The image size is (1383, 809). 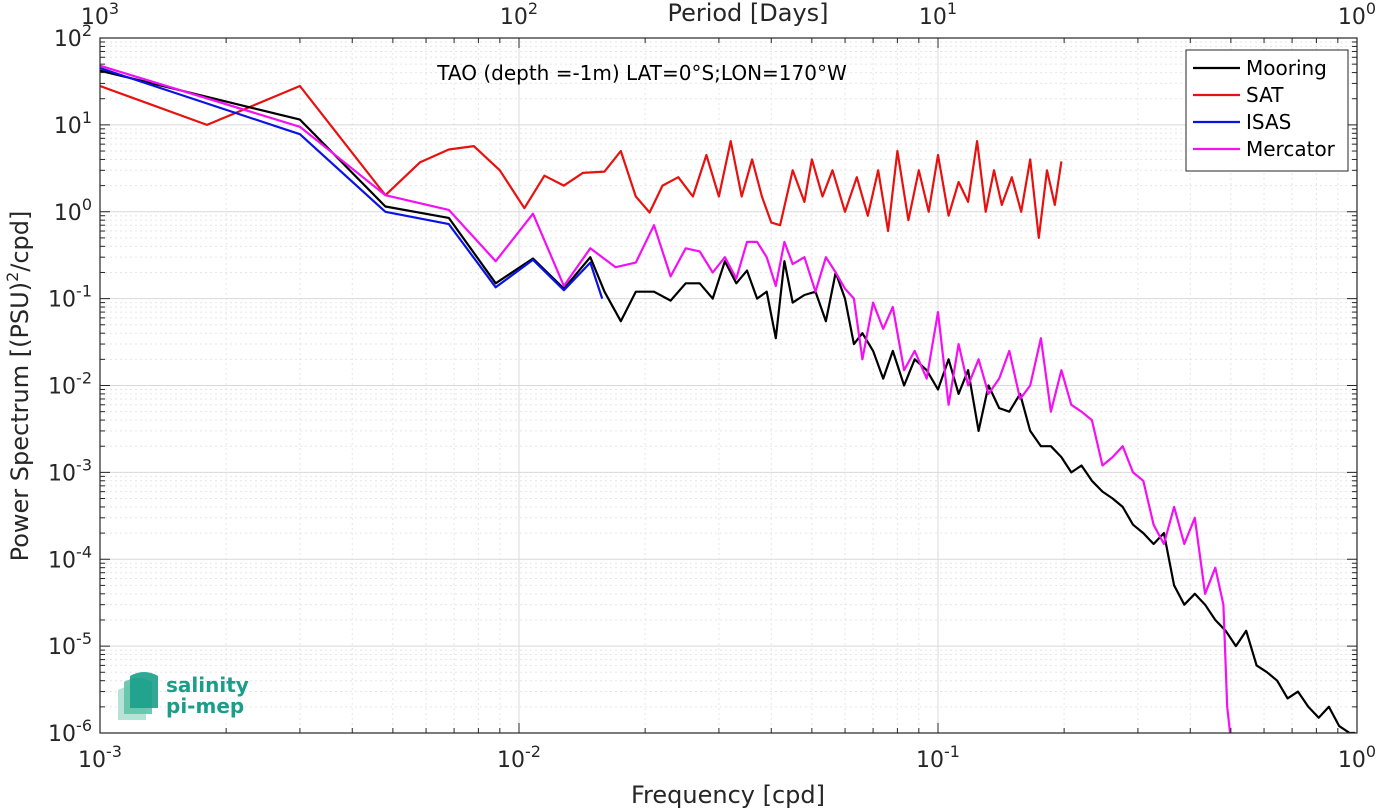 What do you see at coordinates (728, 795) in the screenshot?
I see `x-axis-title: Frequency [cpd]` at bounding box center [728, 795].